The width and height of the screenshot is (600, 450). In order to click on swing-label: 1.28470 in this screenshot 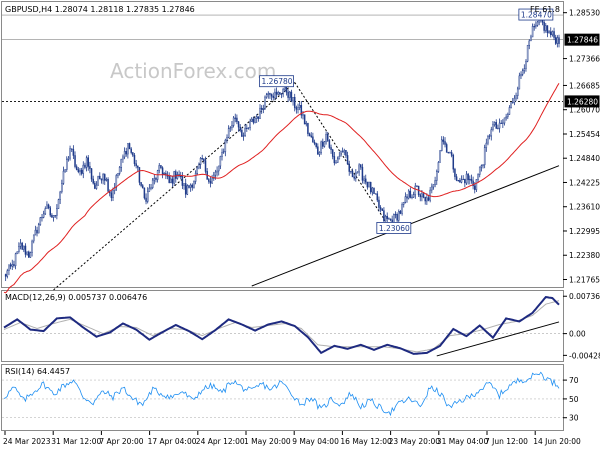, I will do `click(536, 15)`.